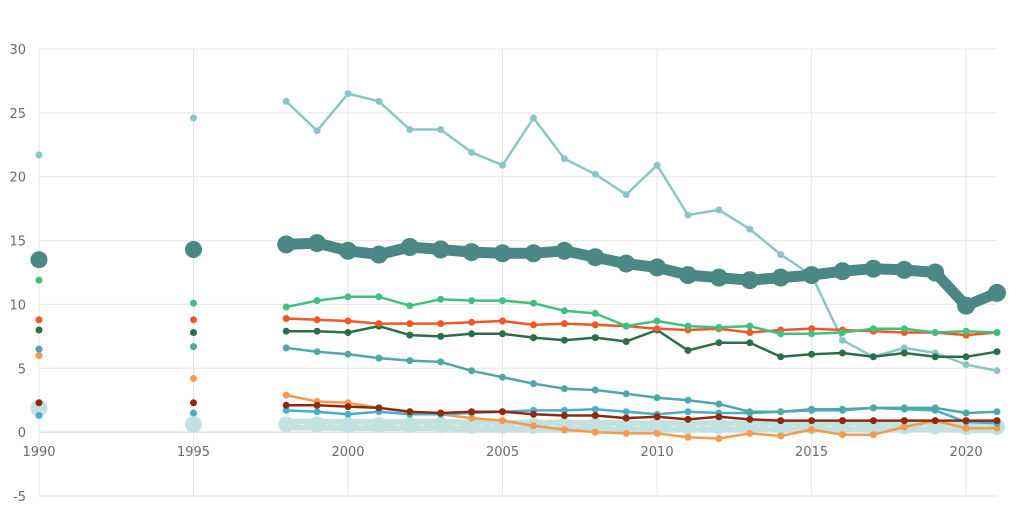 The height and width of the screenshot is (512, 1024). What do you see at coordinates (518, 307) in the screenshot?
I see `series-green` at bounding box center [518, 307].